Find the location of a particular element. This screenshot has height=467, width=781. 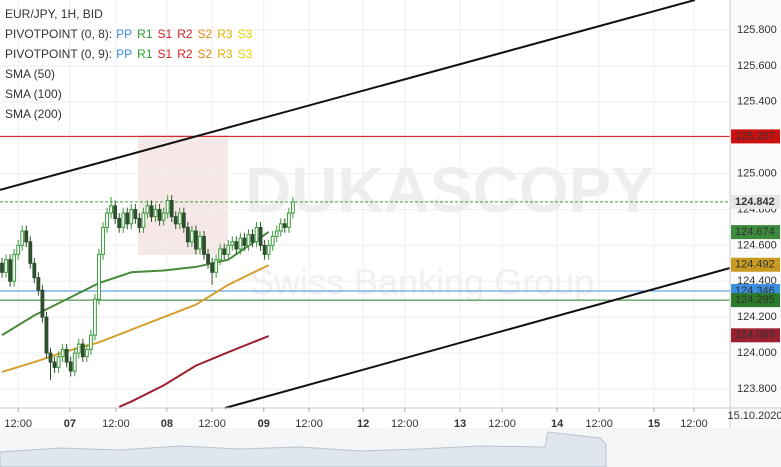

legend-entry: SMA (200) is located at coordinates (33, 114).